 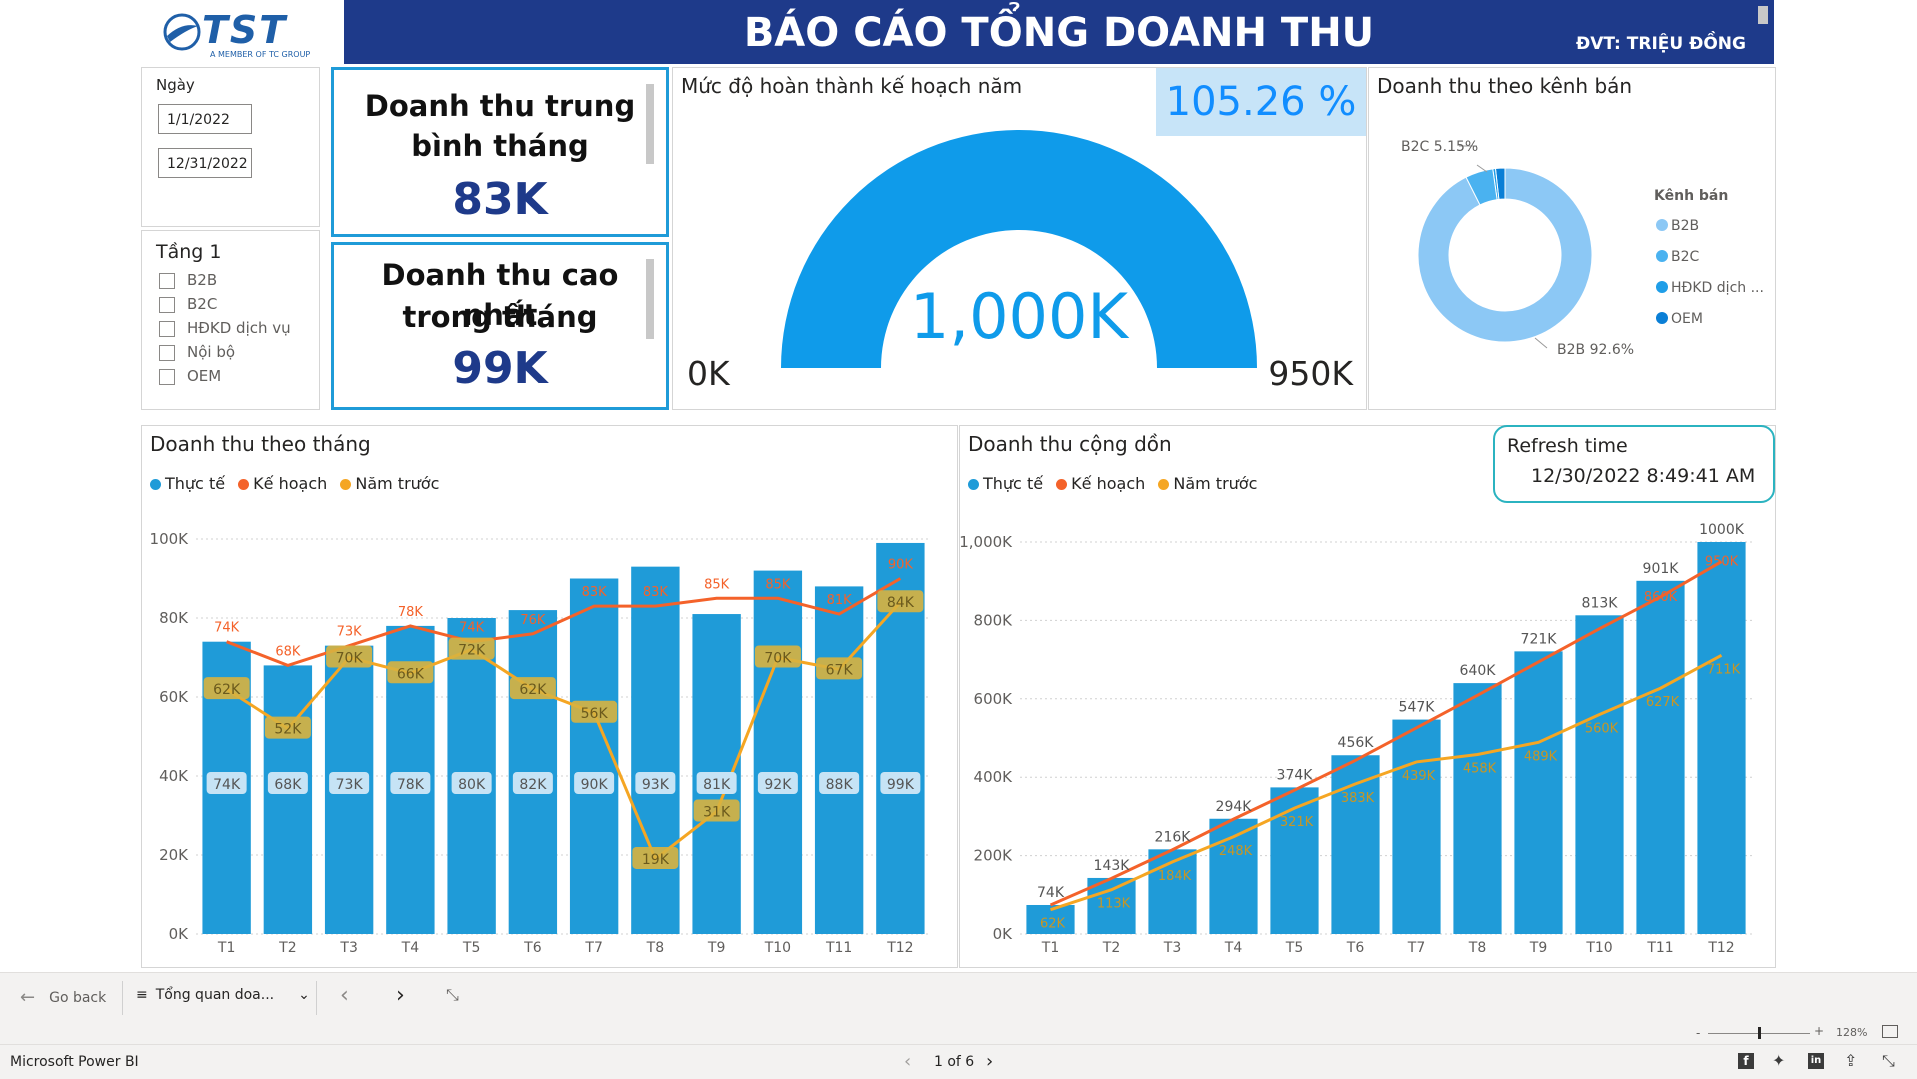 I want to click on x-tick-label: T11, so click(x=1659, y=948).